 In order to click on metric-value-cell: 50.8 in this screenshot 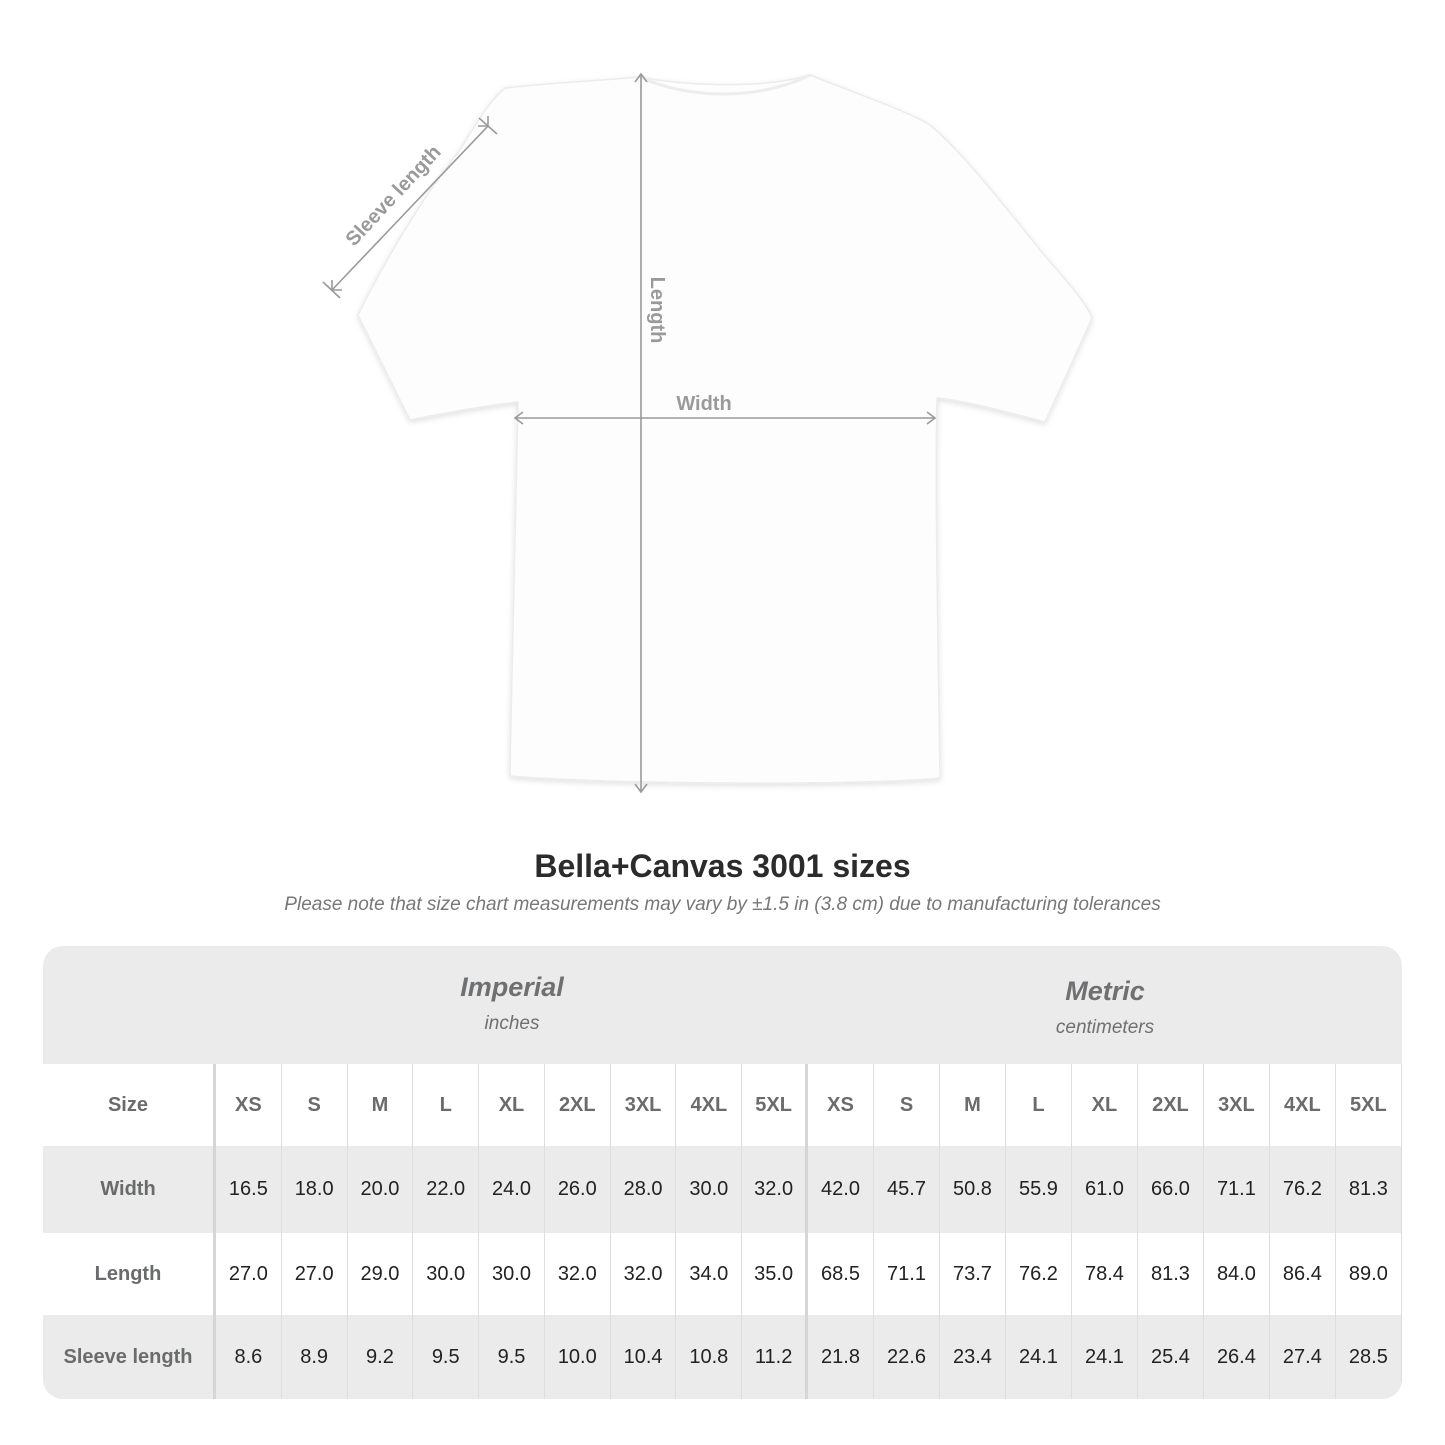, I will do `click(973, 1189)`.